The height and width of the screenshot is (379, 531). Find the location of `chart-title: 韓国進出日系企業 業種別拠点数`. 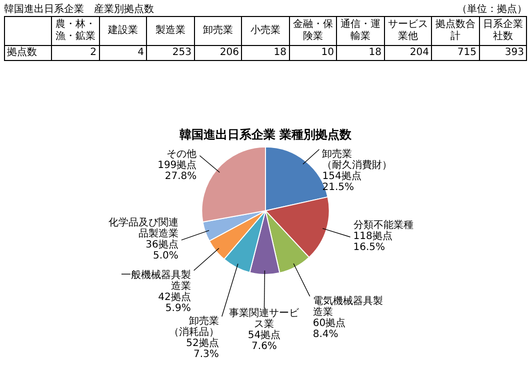

chart-title: 韓国進出日系企業 業種別拠点数 is located at coordinates (266, 134).